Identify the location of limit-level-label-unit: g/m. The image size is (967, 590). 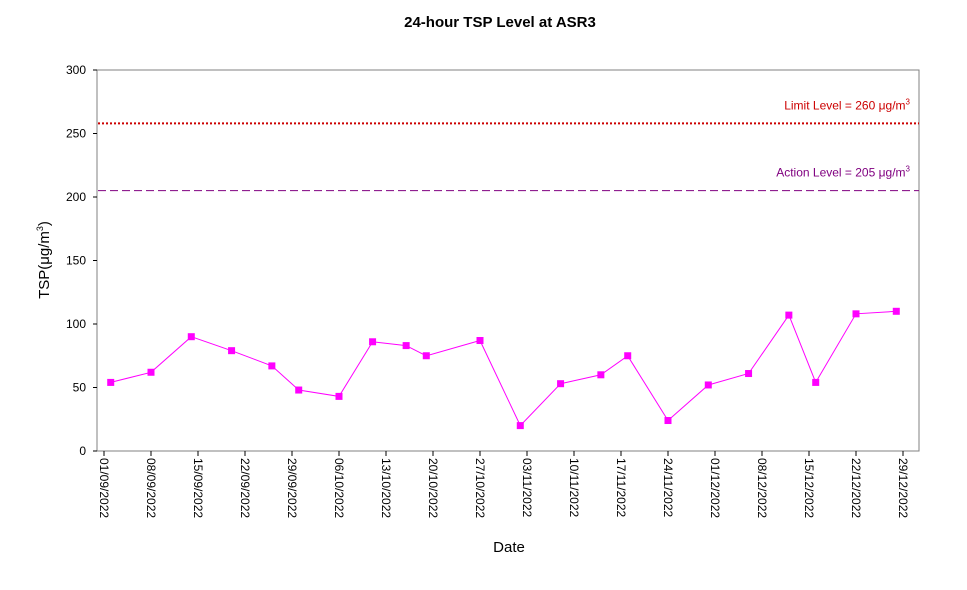
(896, 105).